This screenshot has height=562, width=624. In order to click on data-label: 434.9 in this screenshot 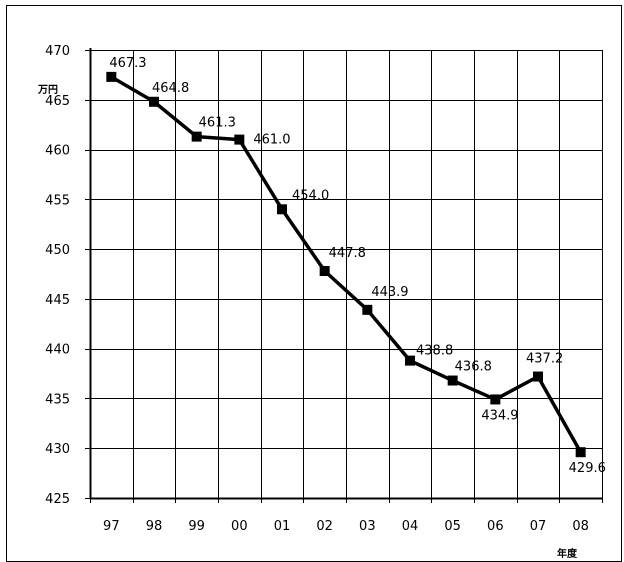, I will do `click(499, 415)`.